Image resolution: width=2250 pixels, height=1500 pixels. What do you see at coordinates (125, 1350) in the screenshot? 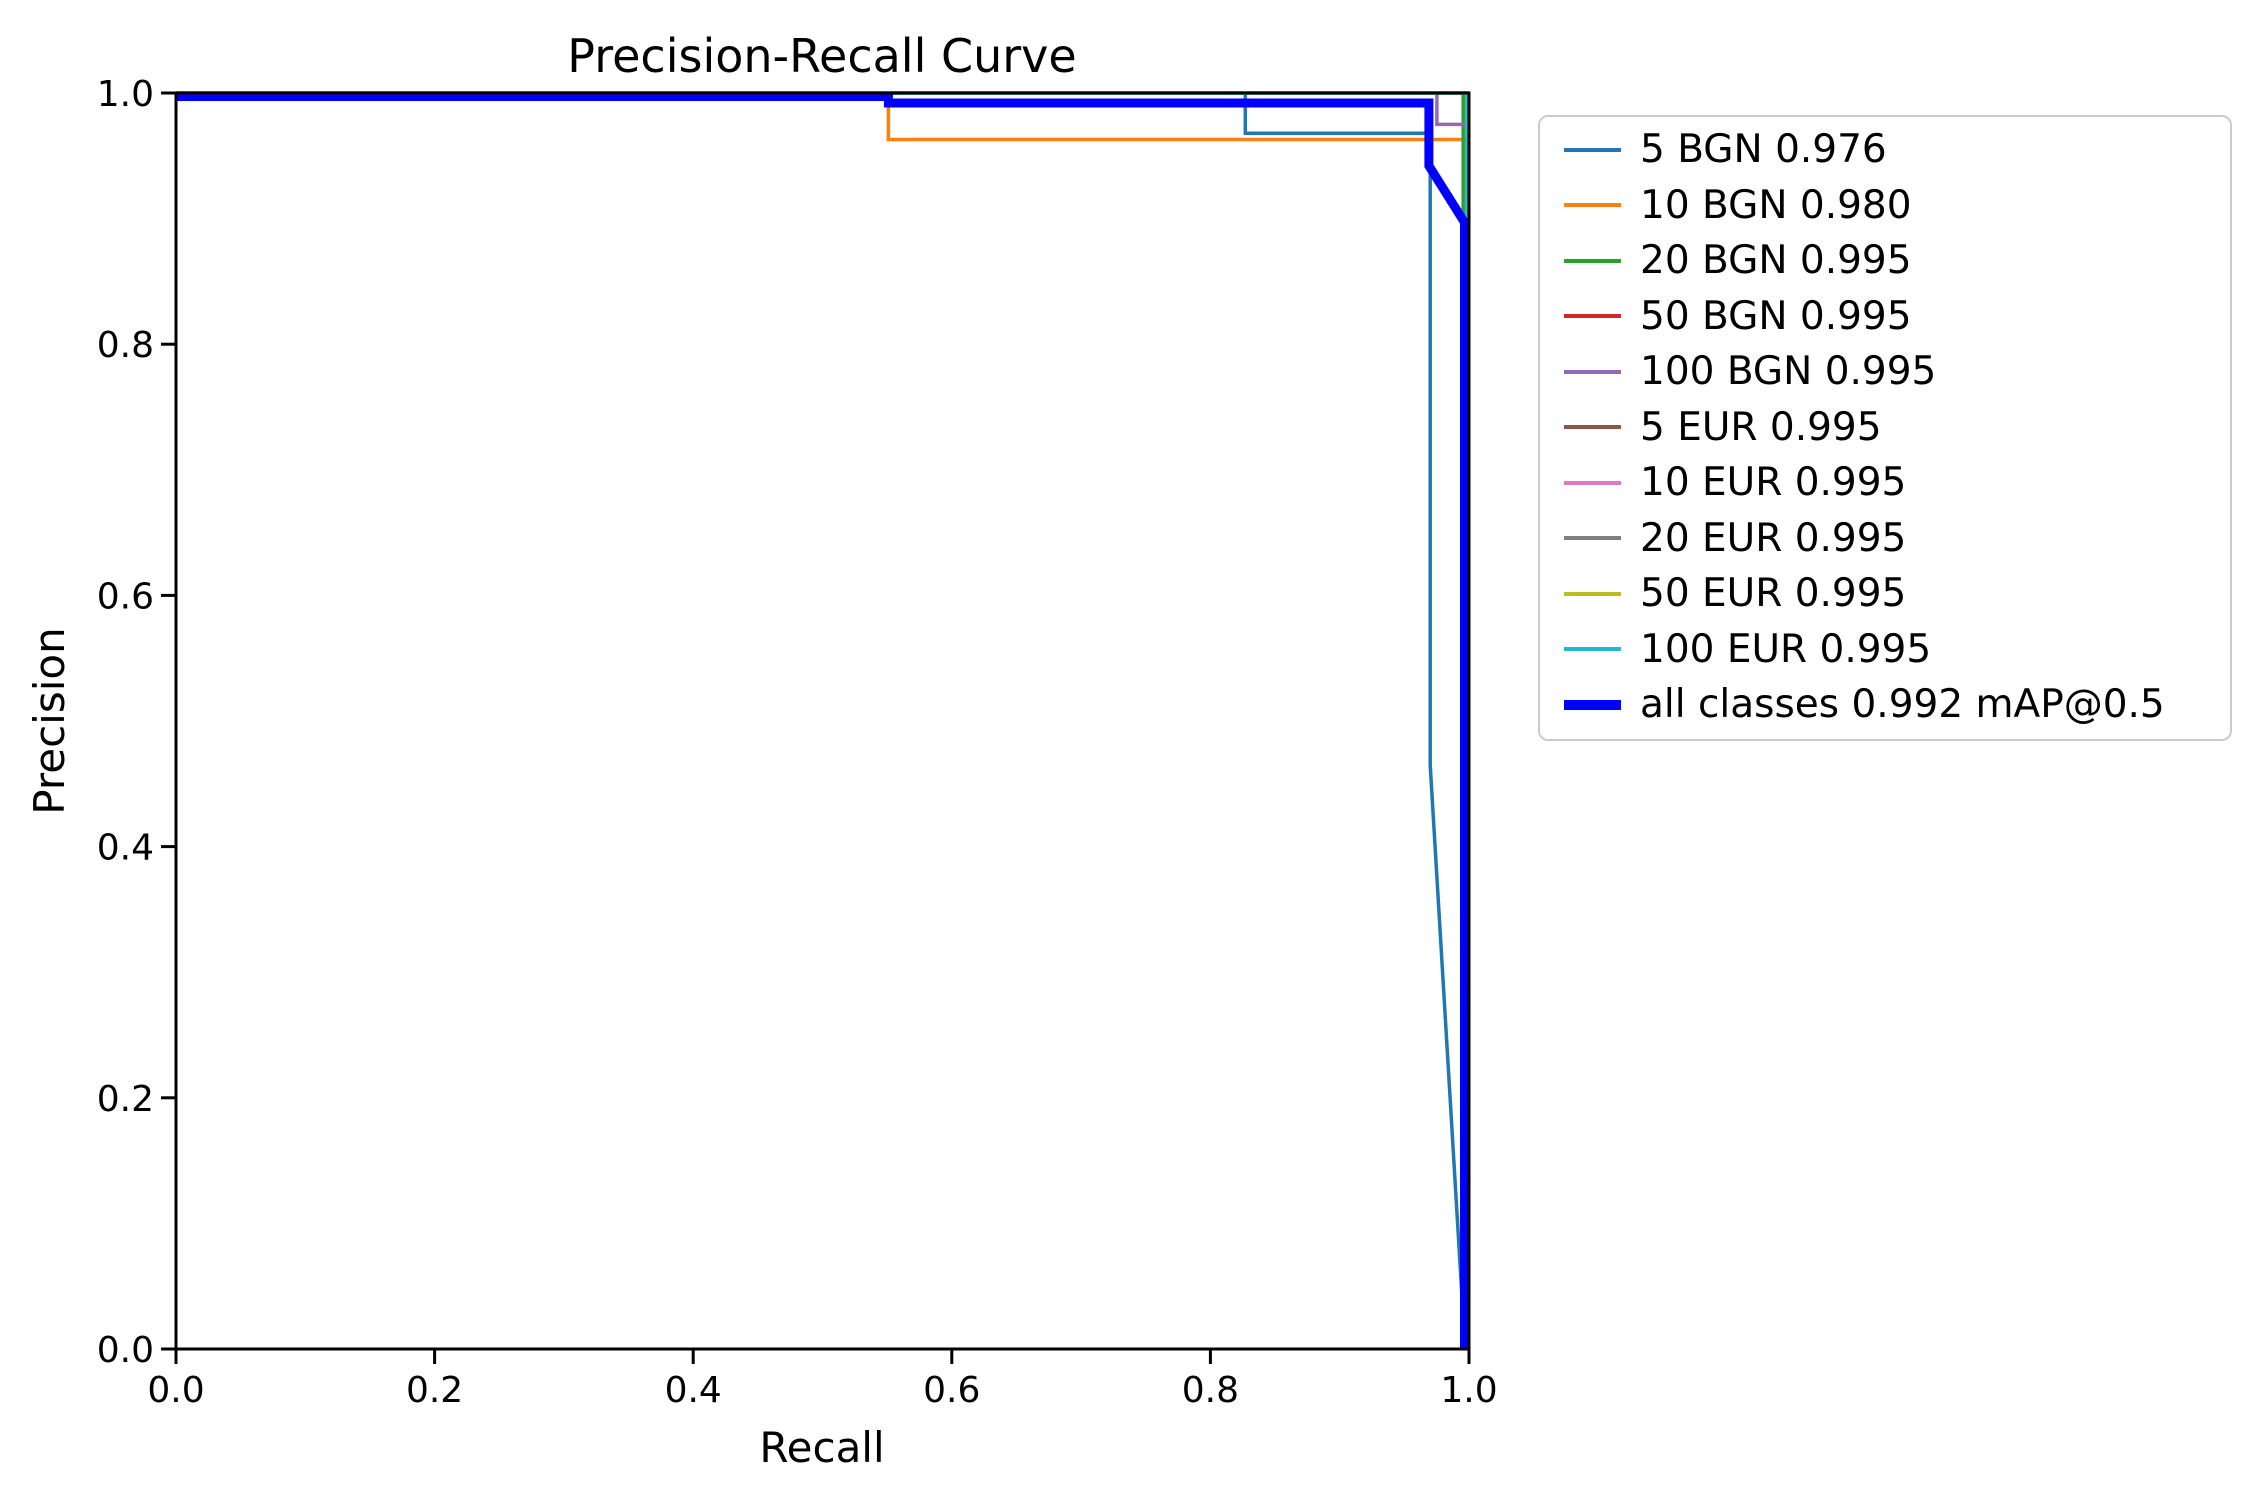
I see `y-tick-label: 0.0` at bounding box center [125, 1350].